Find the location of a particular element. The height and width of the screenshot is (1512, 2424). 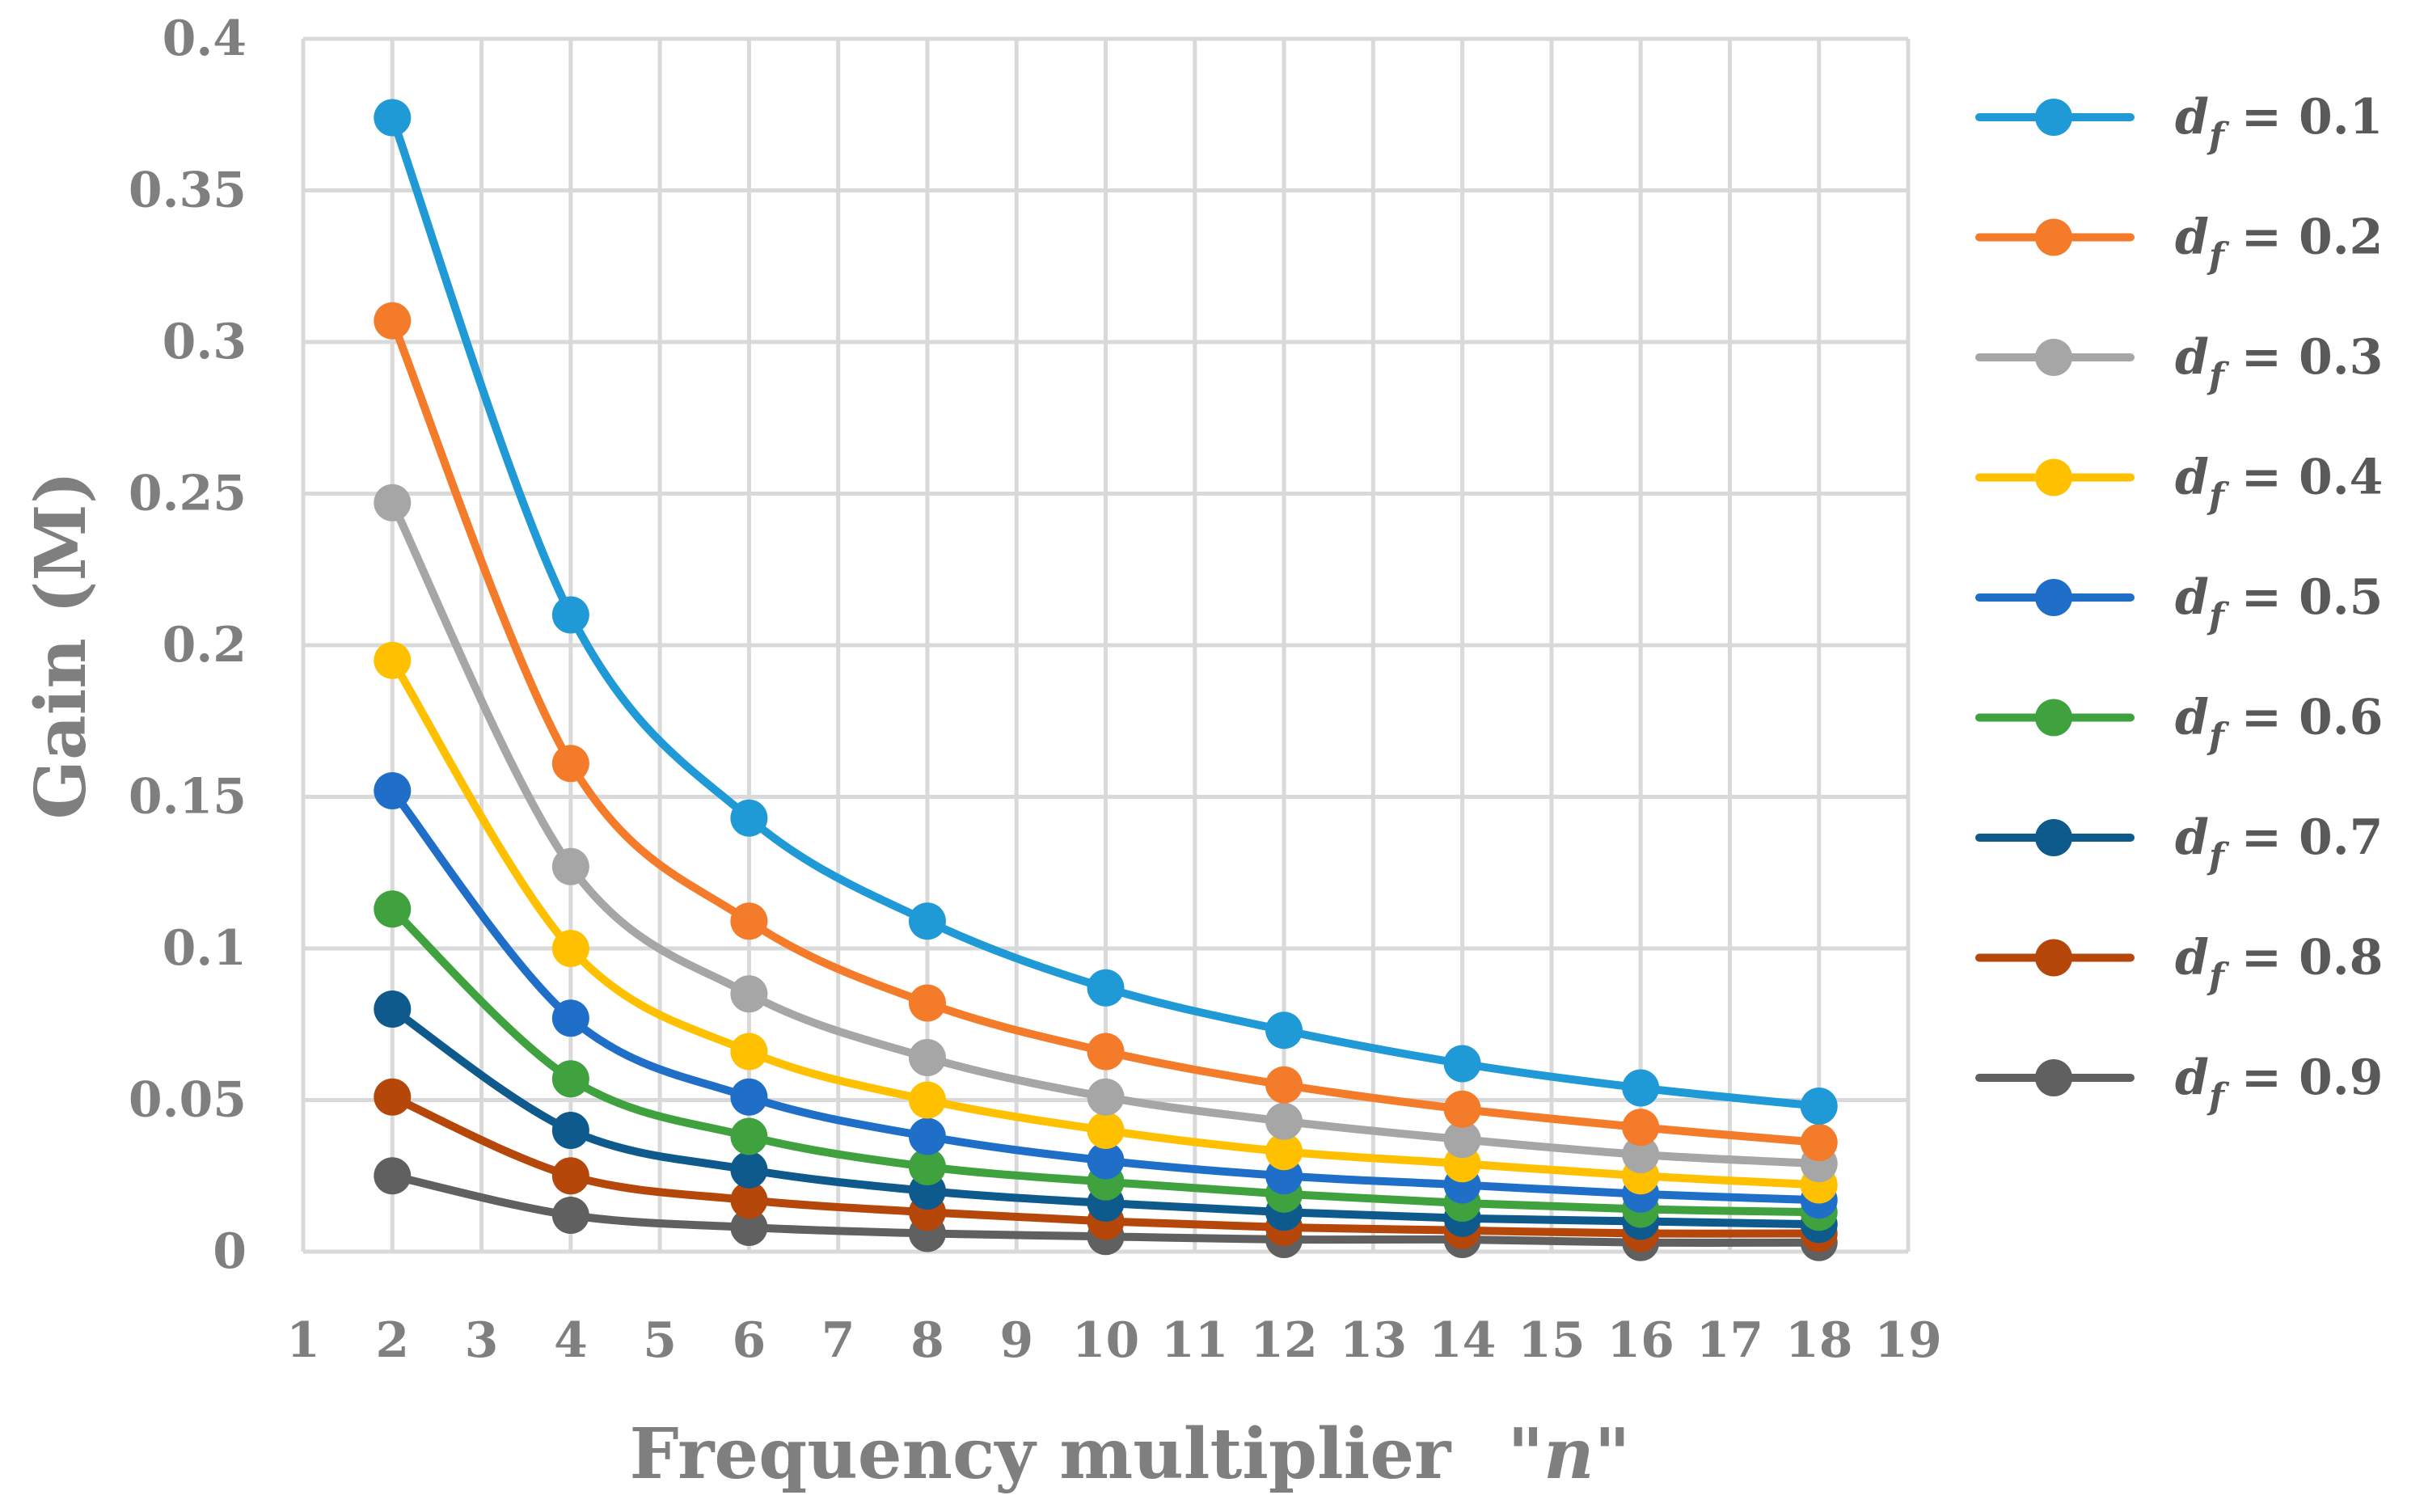

legend-label: df = 0.4 is located at coordinates (2279, 483).